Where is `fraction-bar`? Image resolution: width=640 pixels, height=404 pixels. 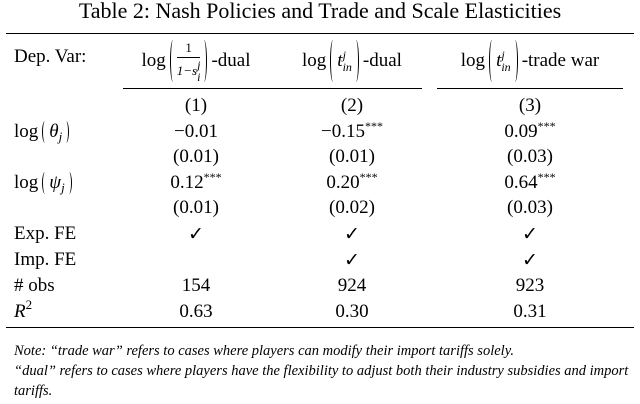
fraction-bar is located at coordinates (188, 57).